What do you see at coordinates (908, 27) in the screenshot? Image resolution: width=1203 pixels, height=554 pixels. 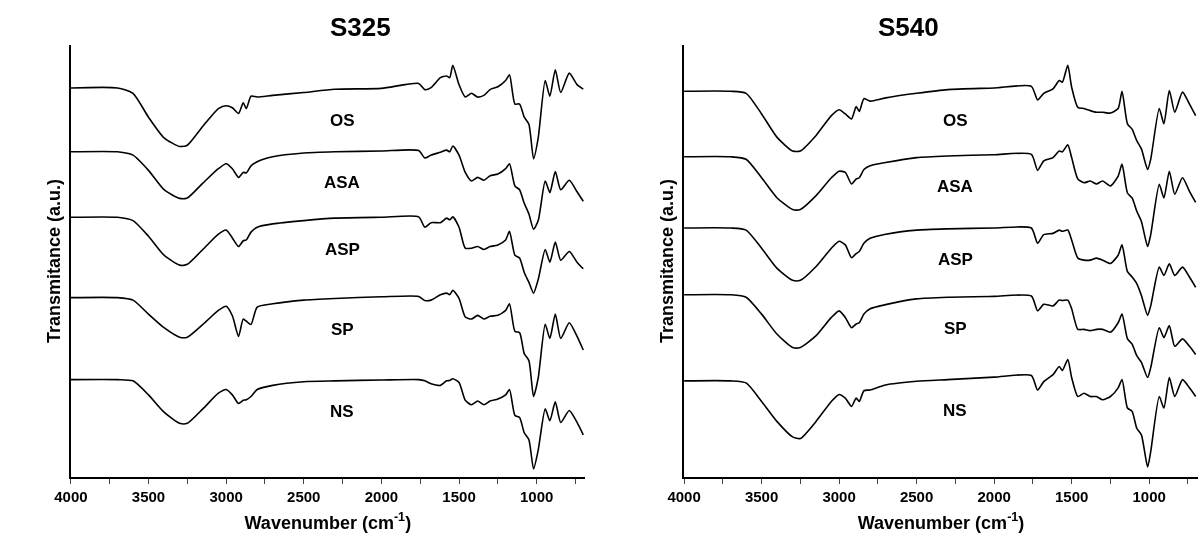 I see `chart-title: S540` at bounding box center [908, 27].